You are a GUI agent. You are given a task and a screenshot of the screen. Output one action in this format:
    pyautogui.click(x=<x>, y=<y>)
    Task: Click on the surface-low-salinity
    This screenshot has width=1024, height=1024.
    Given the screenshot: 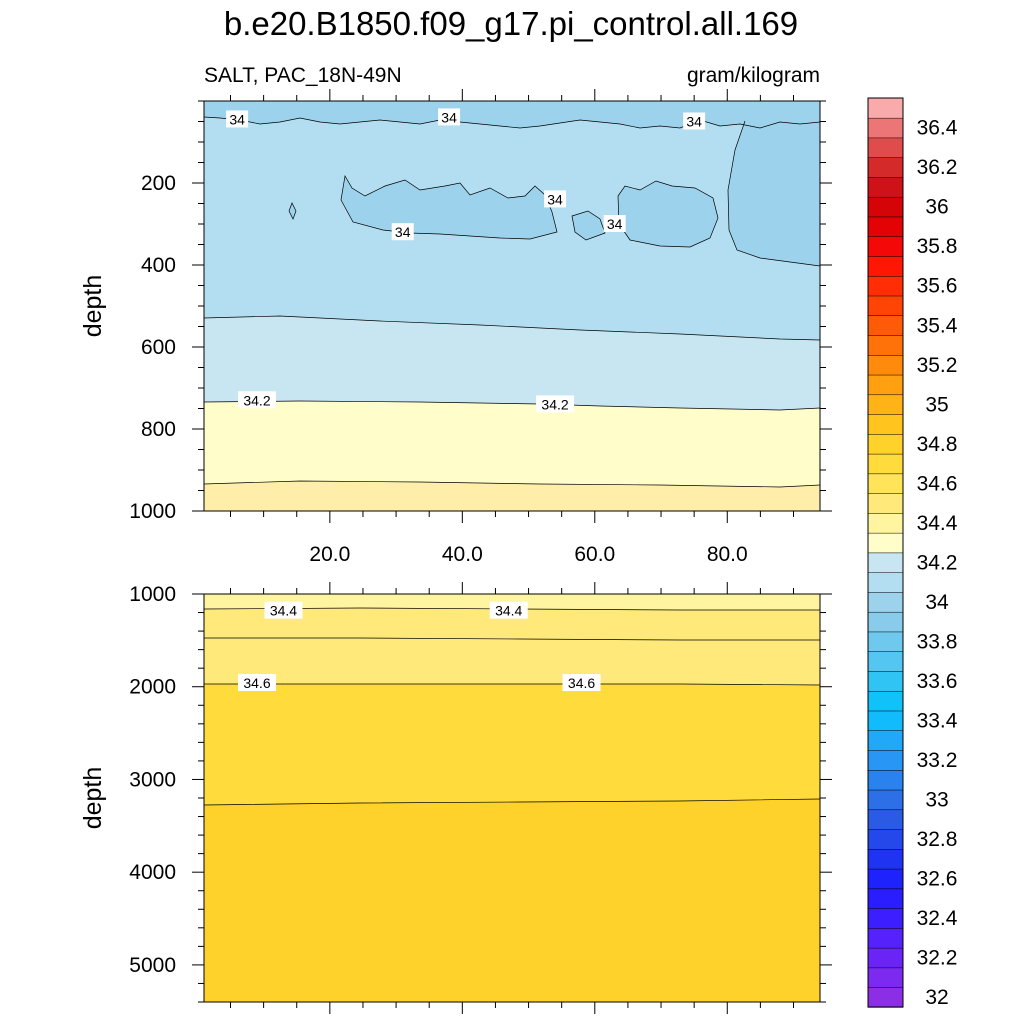 What is the action you would take?
    pyautogui.click(x=512, y=114)
    